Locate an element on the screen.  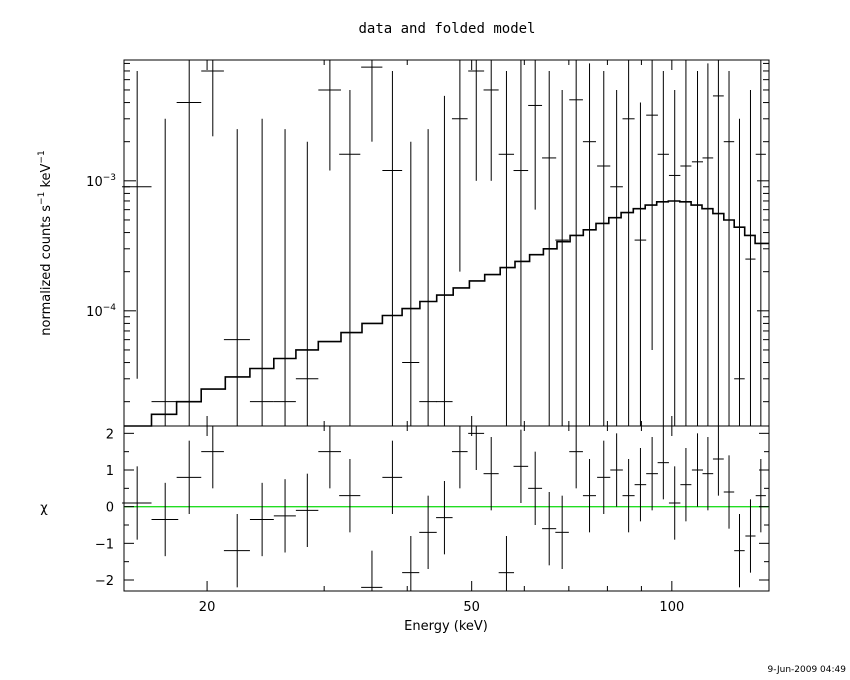
x-tick-label: 50 is located at coordinates (471, 607).